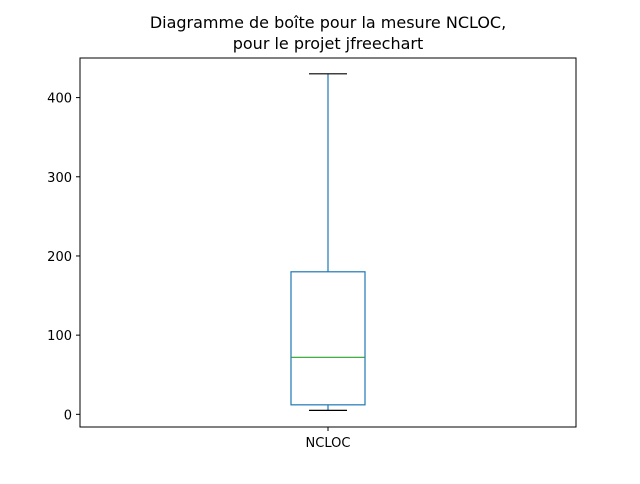 The height and width of the screenshot is (484, 640). I want to click on y-axis: 0 100 200 300 400, so click(63, 257).